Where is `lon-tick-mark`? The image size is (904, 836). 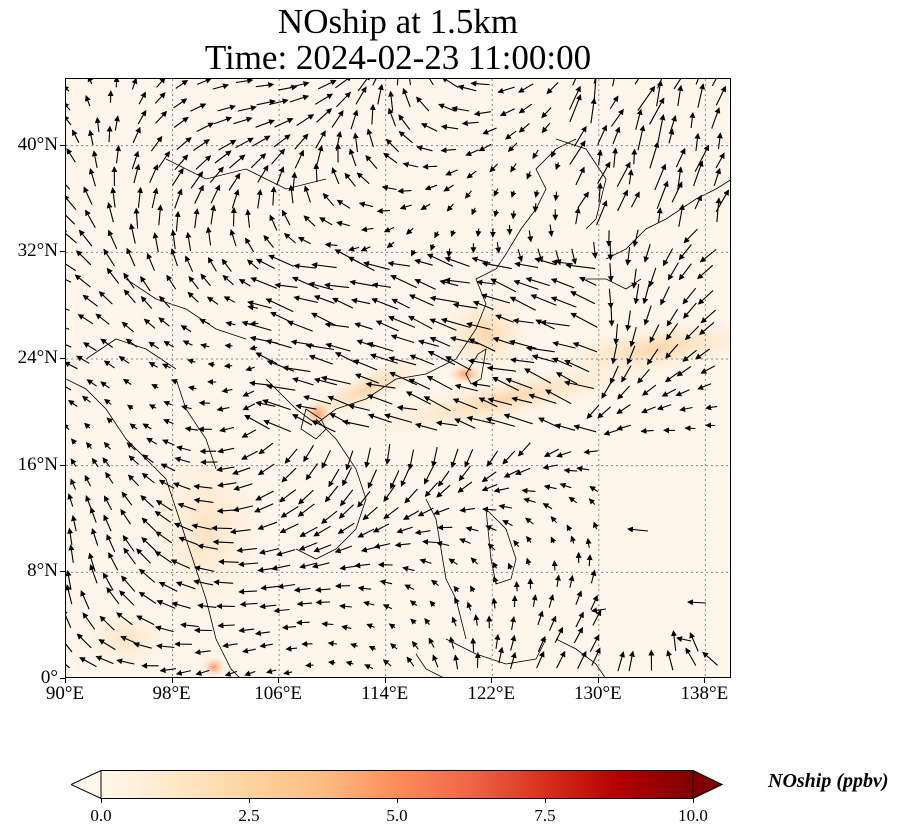 lon-tick-mark is located at coordinates (385, 680).